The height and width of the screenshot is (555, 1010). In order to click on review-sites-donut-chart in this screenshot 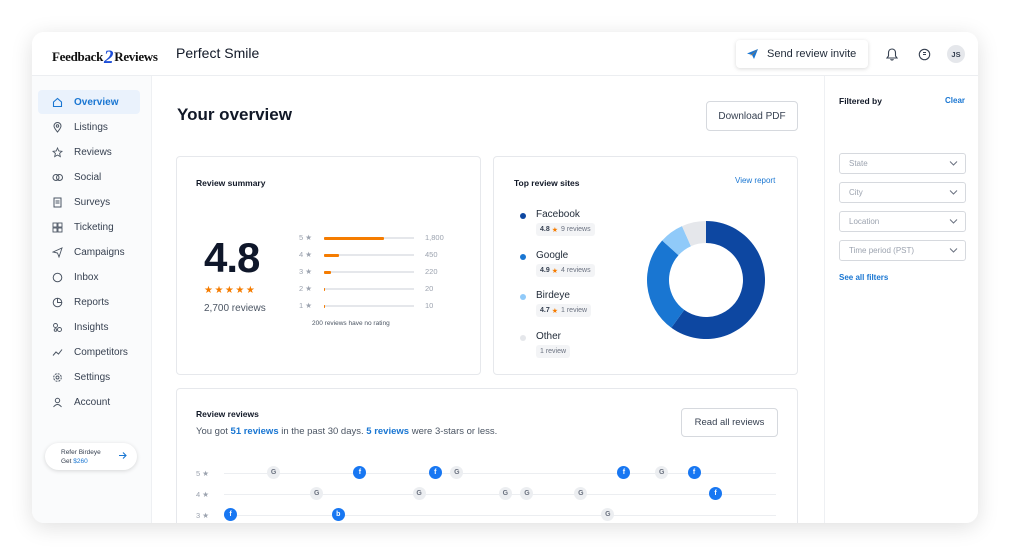, I will do `click(706, 280)`.